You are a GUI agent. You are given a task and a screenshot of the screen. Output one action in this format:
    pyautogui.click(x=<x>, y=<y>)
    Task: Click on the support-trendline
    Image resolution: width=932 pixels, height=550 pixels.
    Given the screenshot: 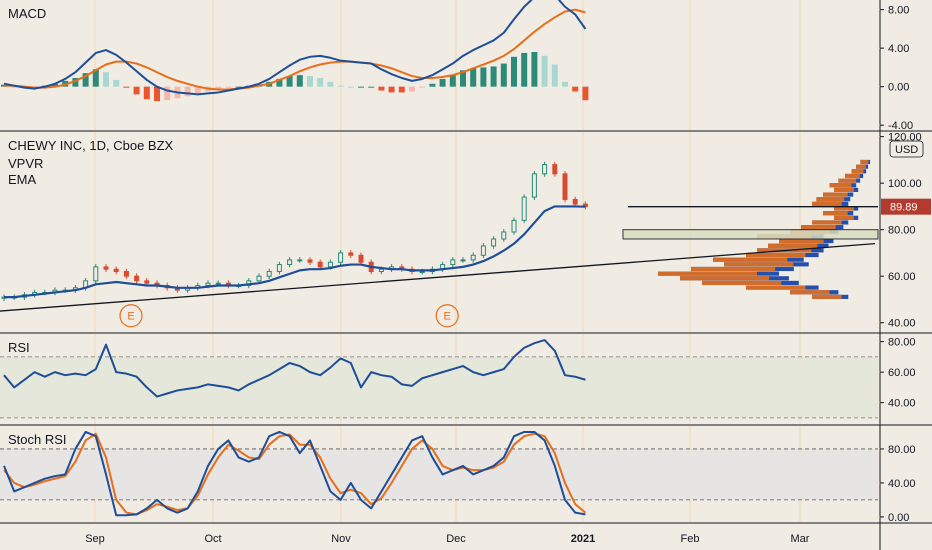 What is the action you would take?
    pyautogui.click(x=438, y=277)
    